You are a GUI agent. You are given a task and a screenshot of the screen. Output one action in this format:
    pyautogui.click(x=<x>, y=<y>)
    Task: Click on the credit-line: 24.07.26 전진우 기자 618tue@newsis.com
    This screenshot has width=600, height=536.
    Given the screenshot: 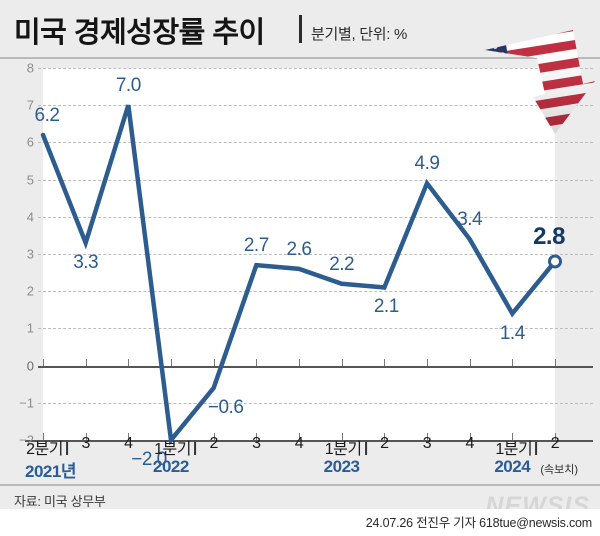 What is the action you would take?
    pyautogui.click(x=478, y=523)
    